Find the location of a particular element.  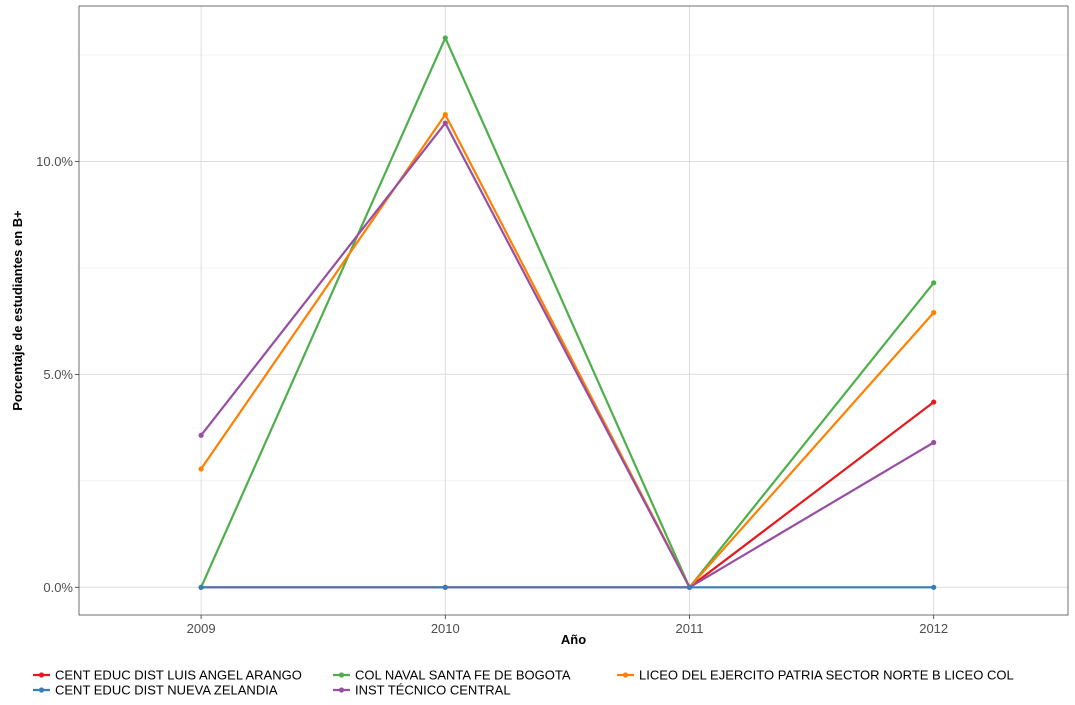

y-axis-ticks: 0.0% 5.0% 10.0% is located at coordinates (57, 374).